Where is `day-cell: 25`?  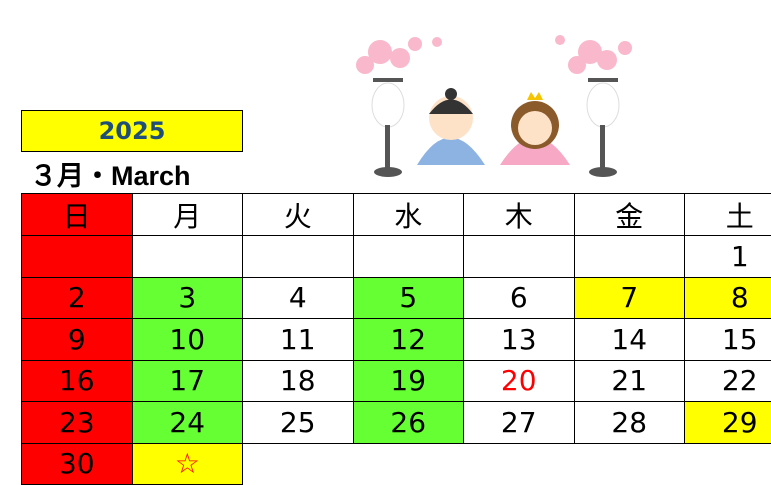 day-cell: 25 is located at coordinates (298, 422).